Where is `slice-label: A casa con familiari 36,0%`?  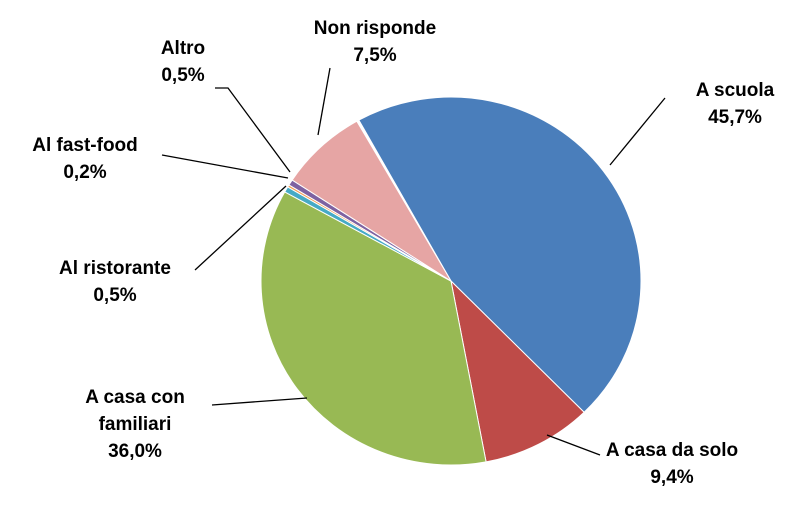
slice-label: A casa con familiari 36,0% is located at coordinates (135, 424).